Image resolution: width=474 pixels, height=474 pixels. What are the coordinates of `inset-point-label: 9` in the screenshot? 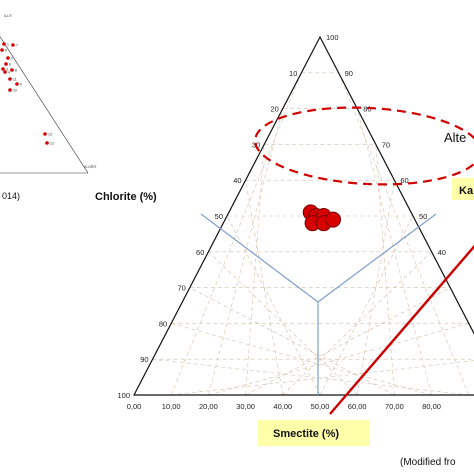 It's located at (21, 85).